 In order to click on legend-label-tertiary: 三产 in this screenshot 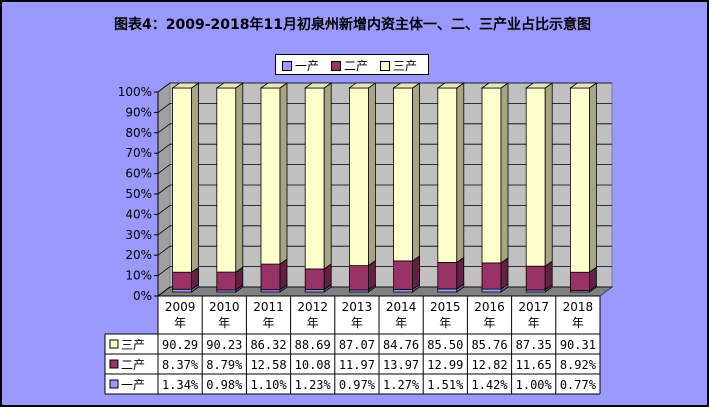, I will do `click(405, 66)`.